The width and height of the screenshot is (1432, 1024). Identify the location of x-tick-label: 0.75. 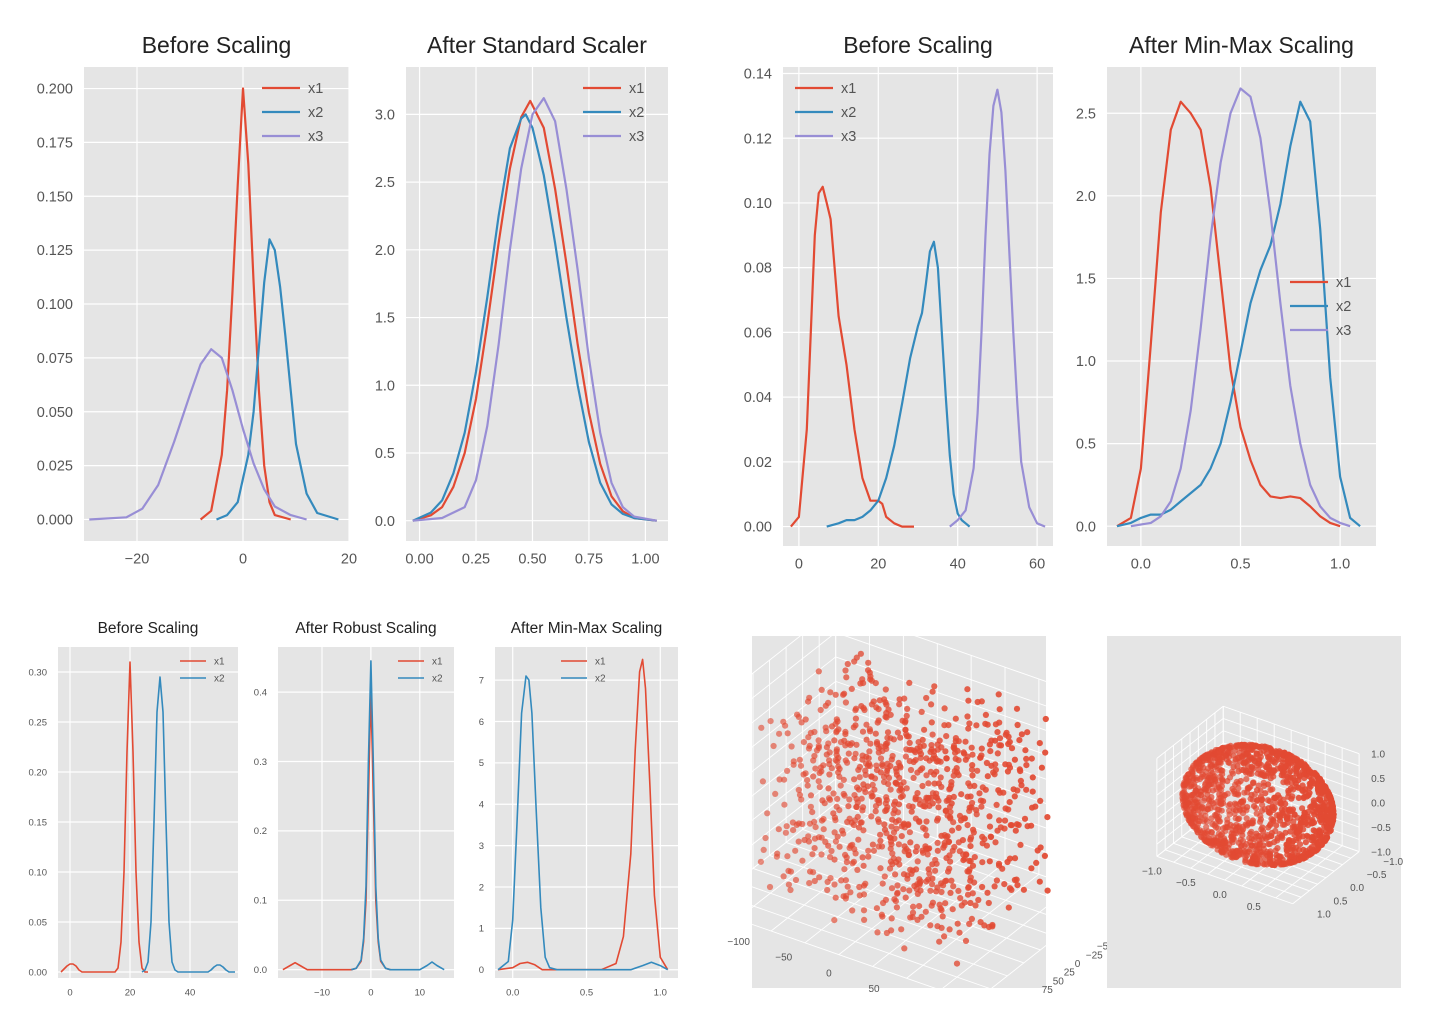
(589, 560).